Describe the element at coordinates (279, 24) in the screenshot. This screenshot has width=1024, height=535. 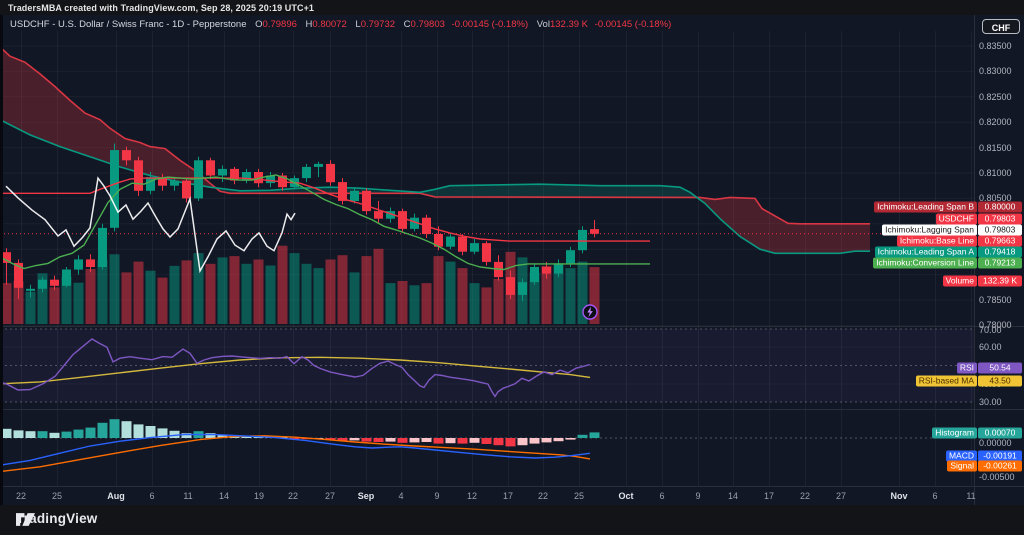
I see `open-value: 0.79896` at that location.